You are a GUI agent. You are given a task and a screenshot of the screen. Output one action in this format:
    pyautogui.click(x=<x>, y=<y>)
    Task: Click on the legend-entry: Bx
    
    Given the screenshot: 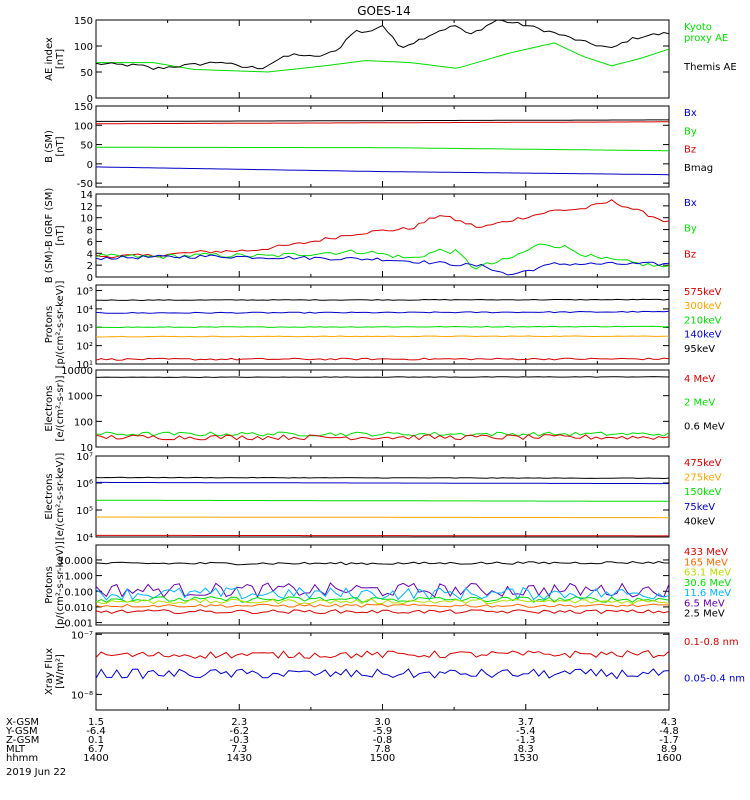 What is the action you would take?
    pyautogui.click(x=690, y=113)
    